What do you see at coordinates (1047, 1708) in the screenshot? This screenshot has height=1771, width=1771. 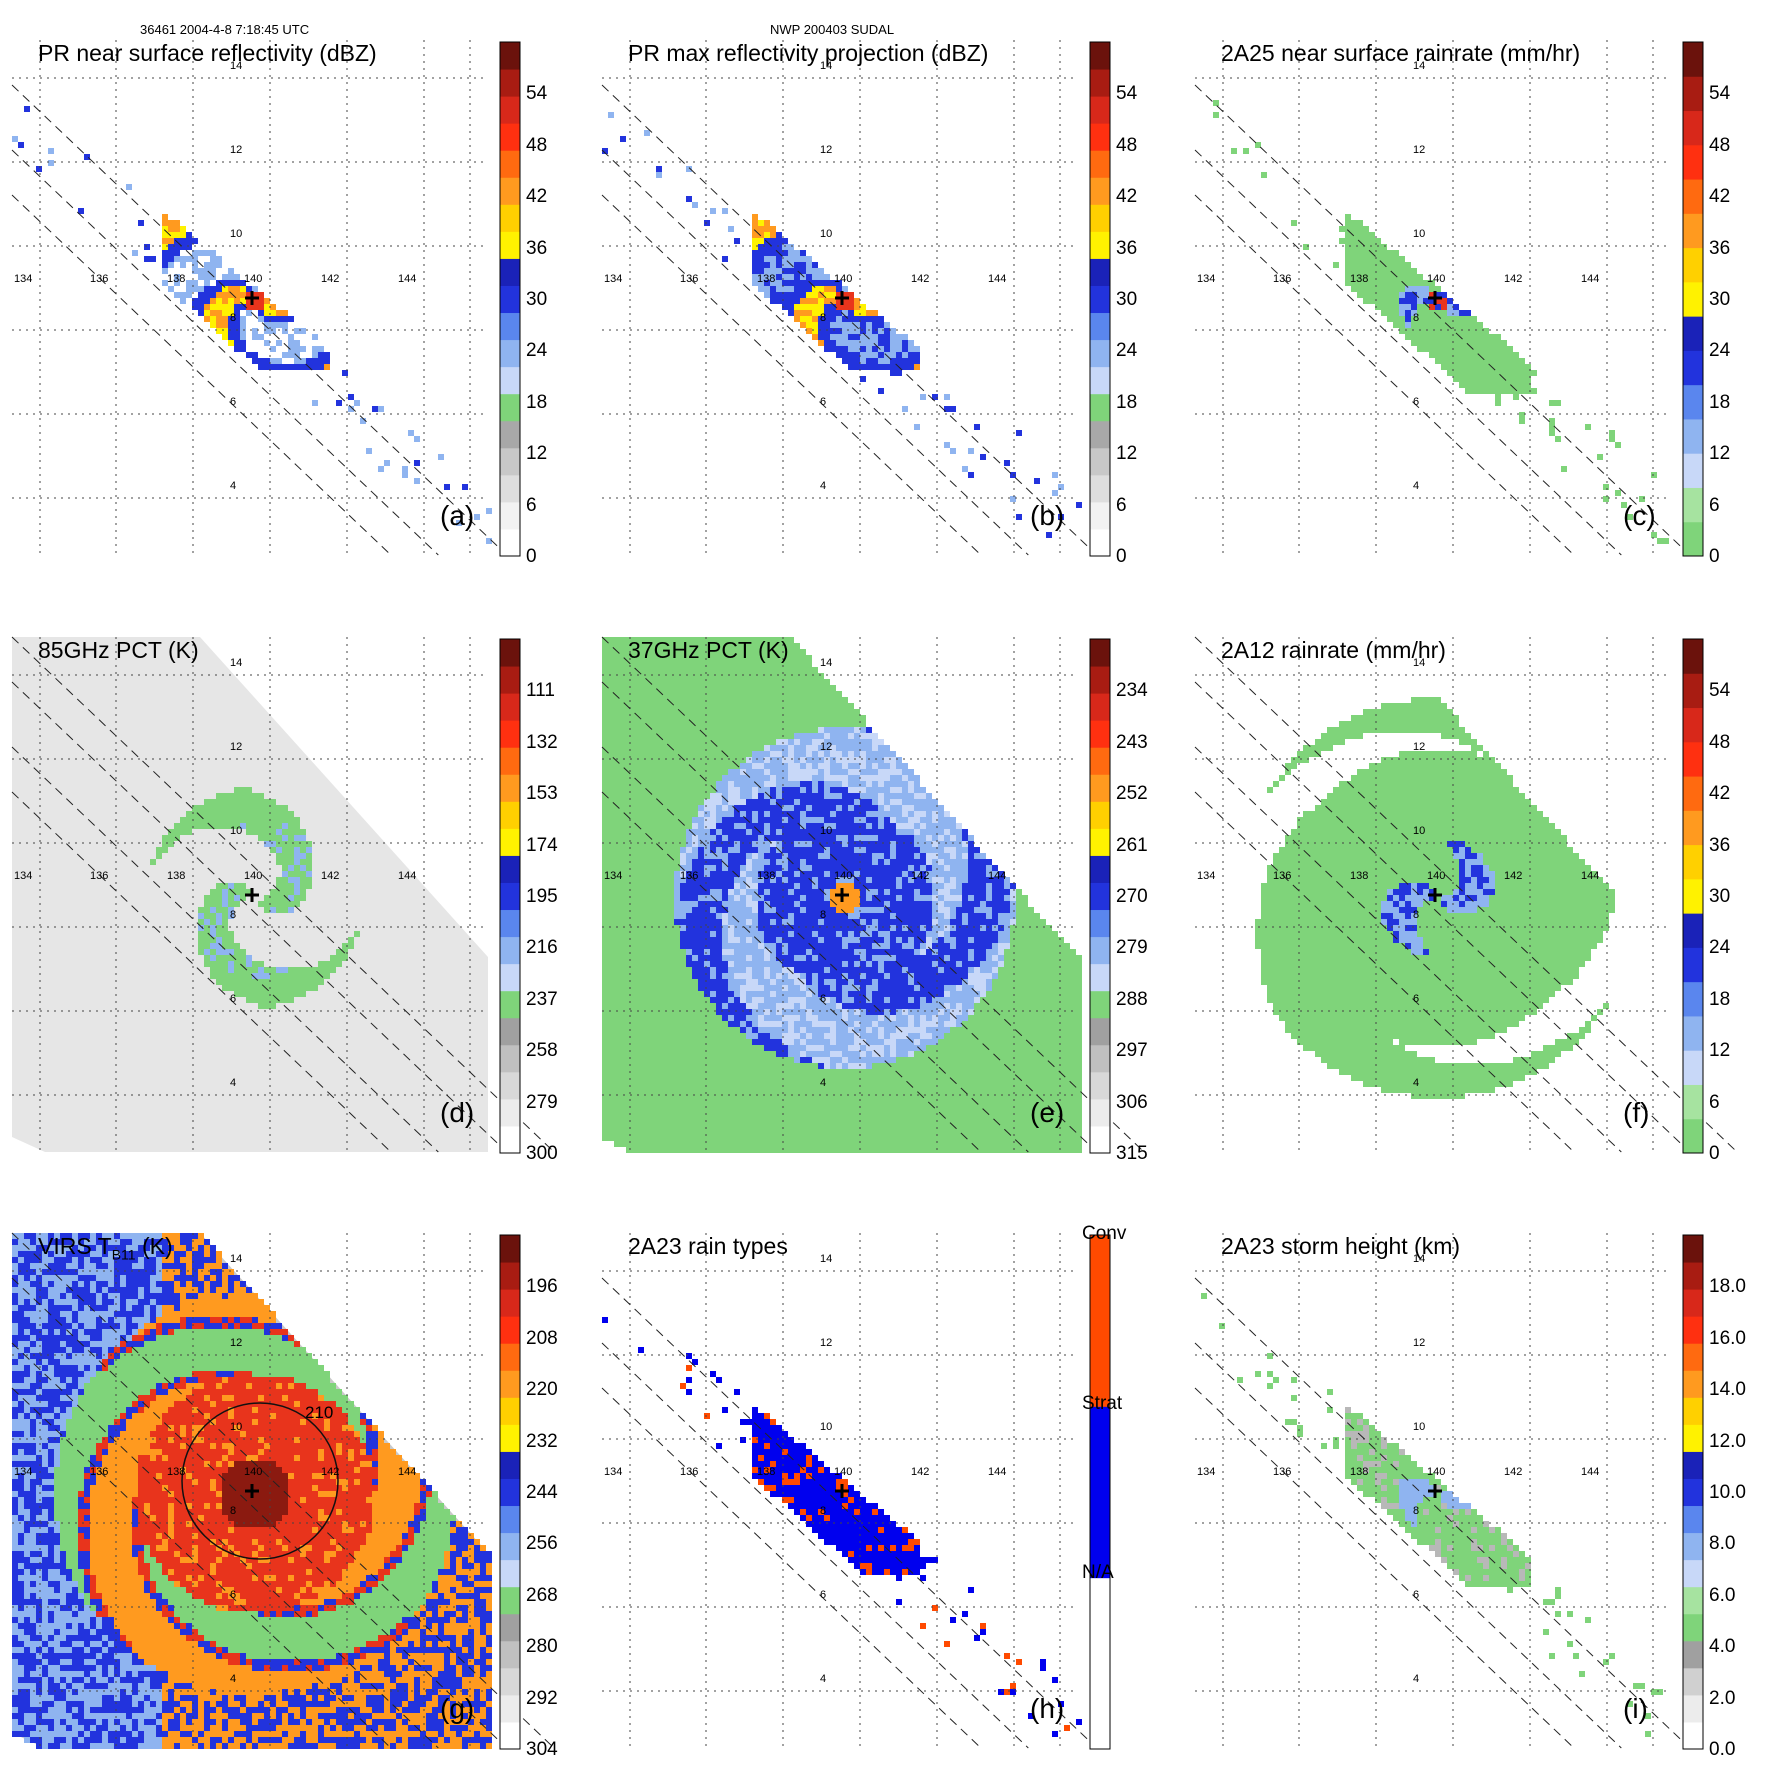 I see `panel-letter: (h)` at bounding box center [1047, 1708].